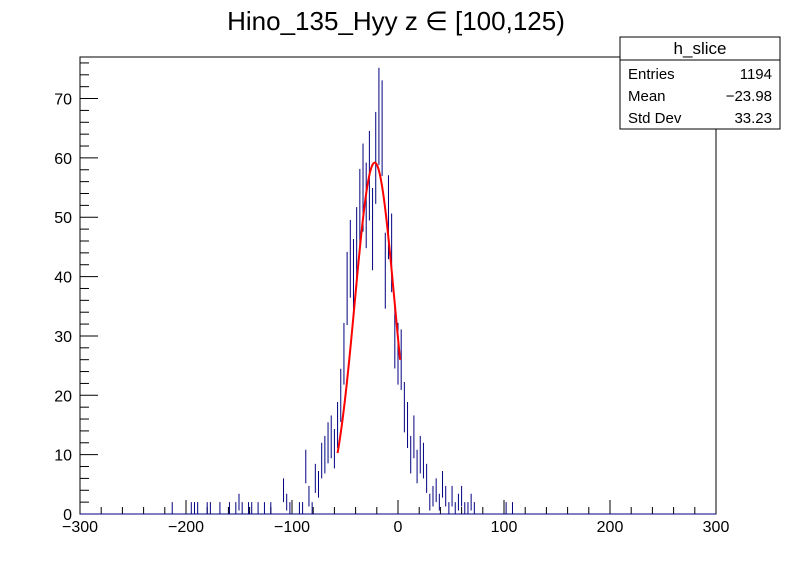 The height and width of the screenshot is (572, 796). I want to click on chart-title: Hino_135_Hyy z ∈ [100,125), so click(396, 21).